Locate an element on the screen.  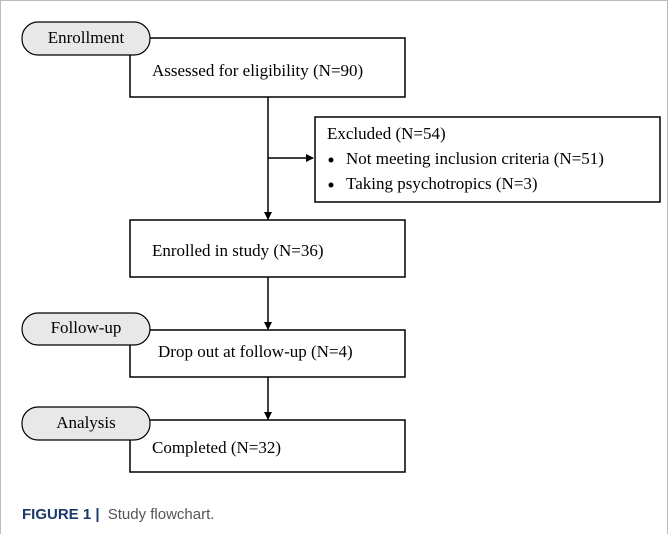
node-label: Enrolled in study (N=36) is located at coordinates (238, 250).